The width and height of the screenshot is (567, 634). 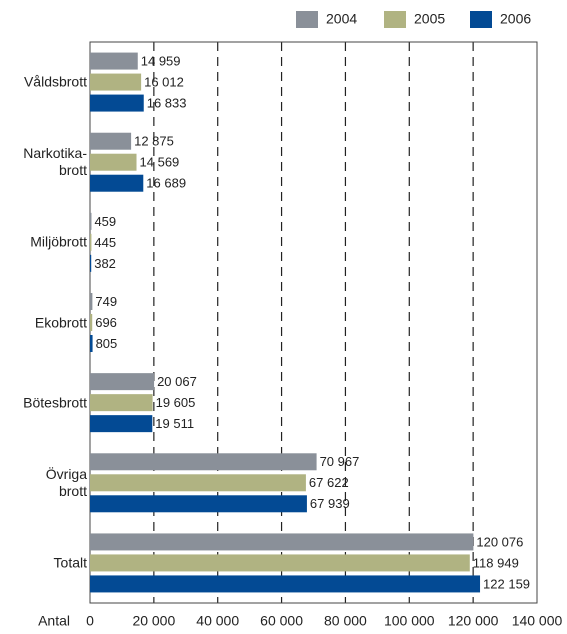 What do you see at coordinates (54, 621) in the screenshot?
I see `x-axis-label: Antal` at bounding box center [54, 621].